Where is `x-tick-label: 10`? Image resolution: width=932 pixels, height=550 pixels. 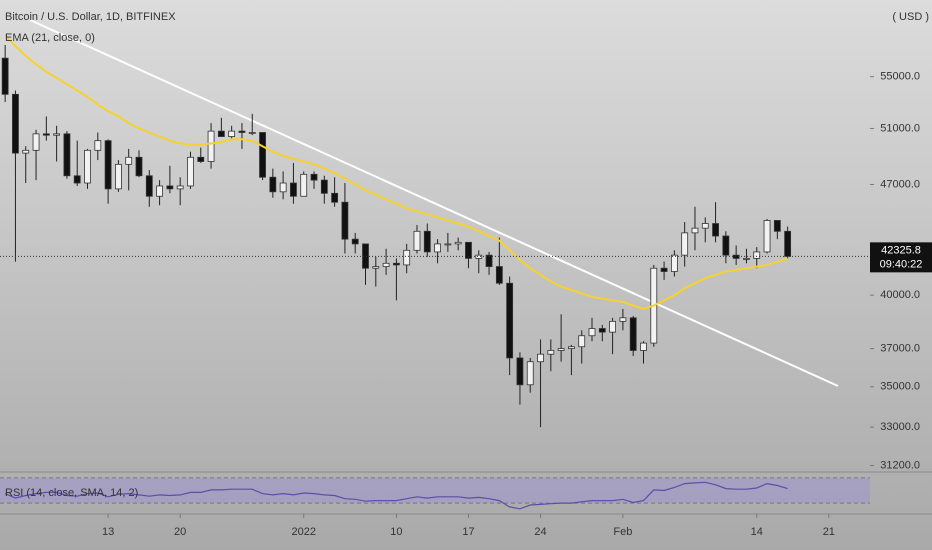 x-tick-label: 10 is located at coordinates (396, 532).